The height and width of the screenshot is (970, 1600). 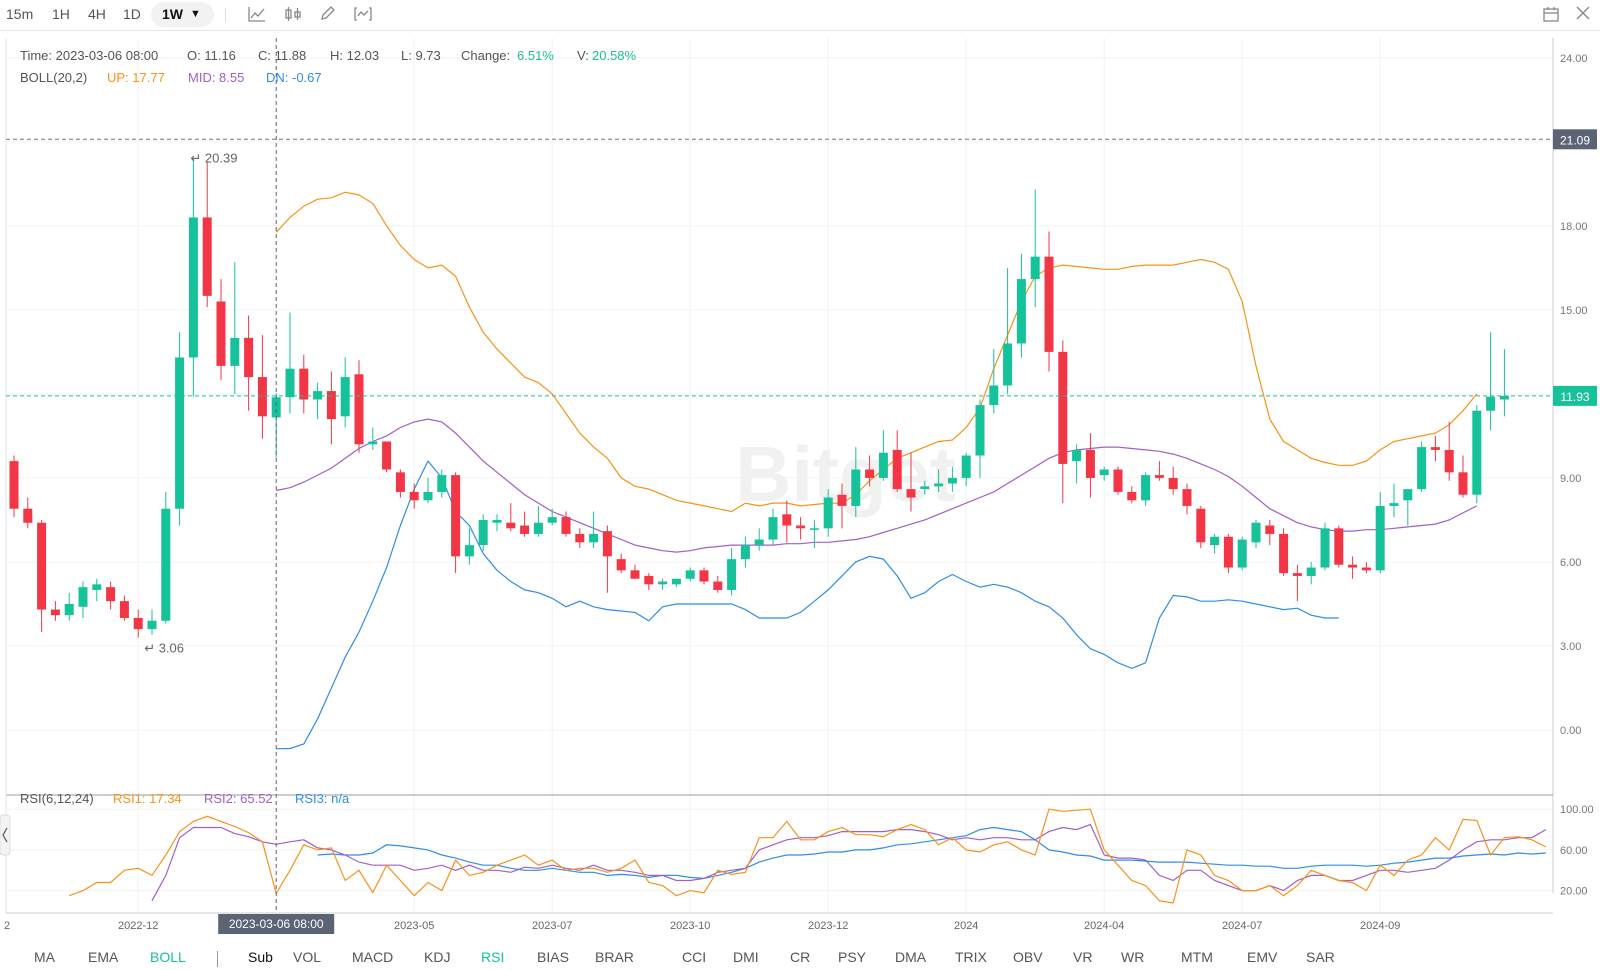 What do you see at coordinates (20, 14) in the screenshot?
I see `timeframe-15m: 15m` at bounding box center [20, 14].